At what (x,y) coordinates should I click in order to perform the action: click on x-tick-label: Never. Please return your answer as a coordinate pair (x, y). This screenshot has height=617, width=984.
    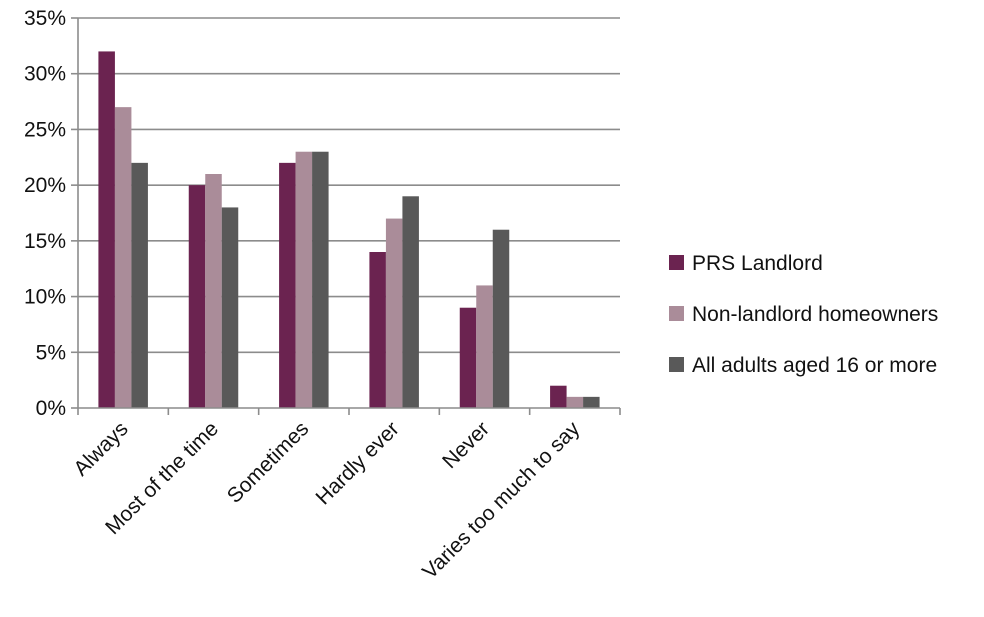
    Looking at the image, I should click on (466, 445).